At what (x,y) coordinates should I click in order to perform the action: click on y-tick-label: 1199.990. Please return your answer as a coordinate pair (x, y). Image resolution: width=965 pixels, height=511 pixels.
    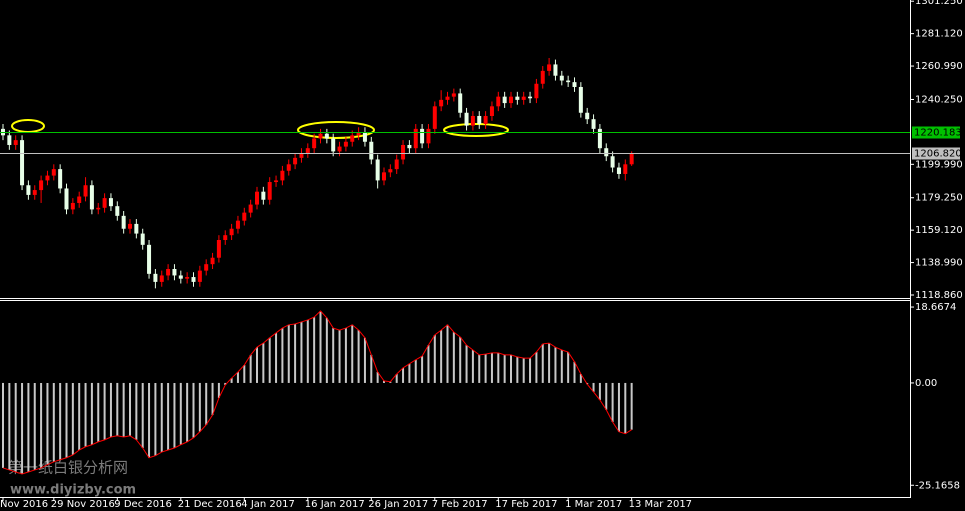
    Looking at the image, I should click on (939, 164).